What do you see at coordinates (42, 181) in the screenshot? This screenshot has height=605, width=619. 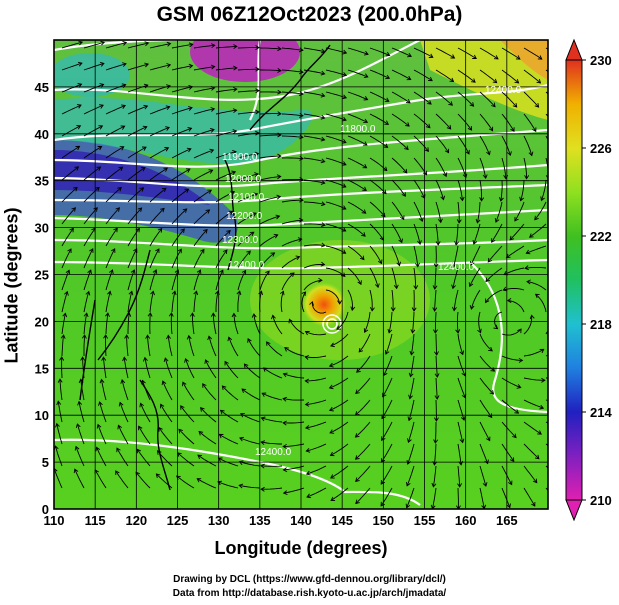 I see `y-tick-label: 35` at bounding box center [42, 181].